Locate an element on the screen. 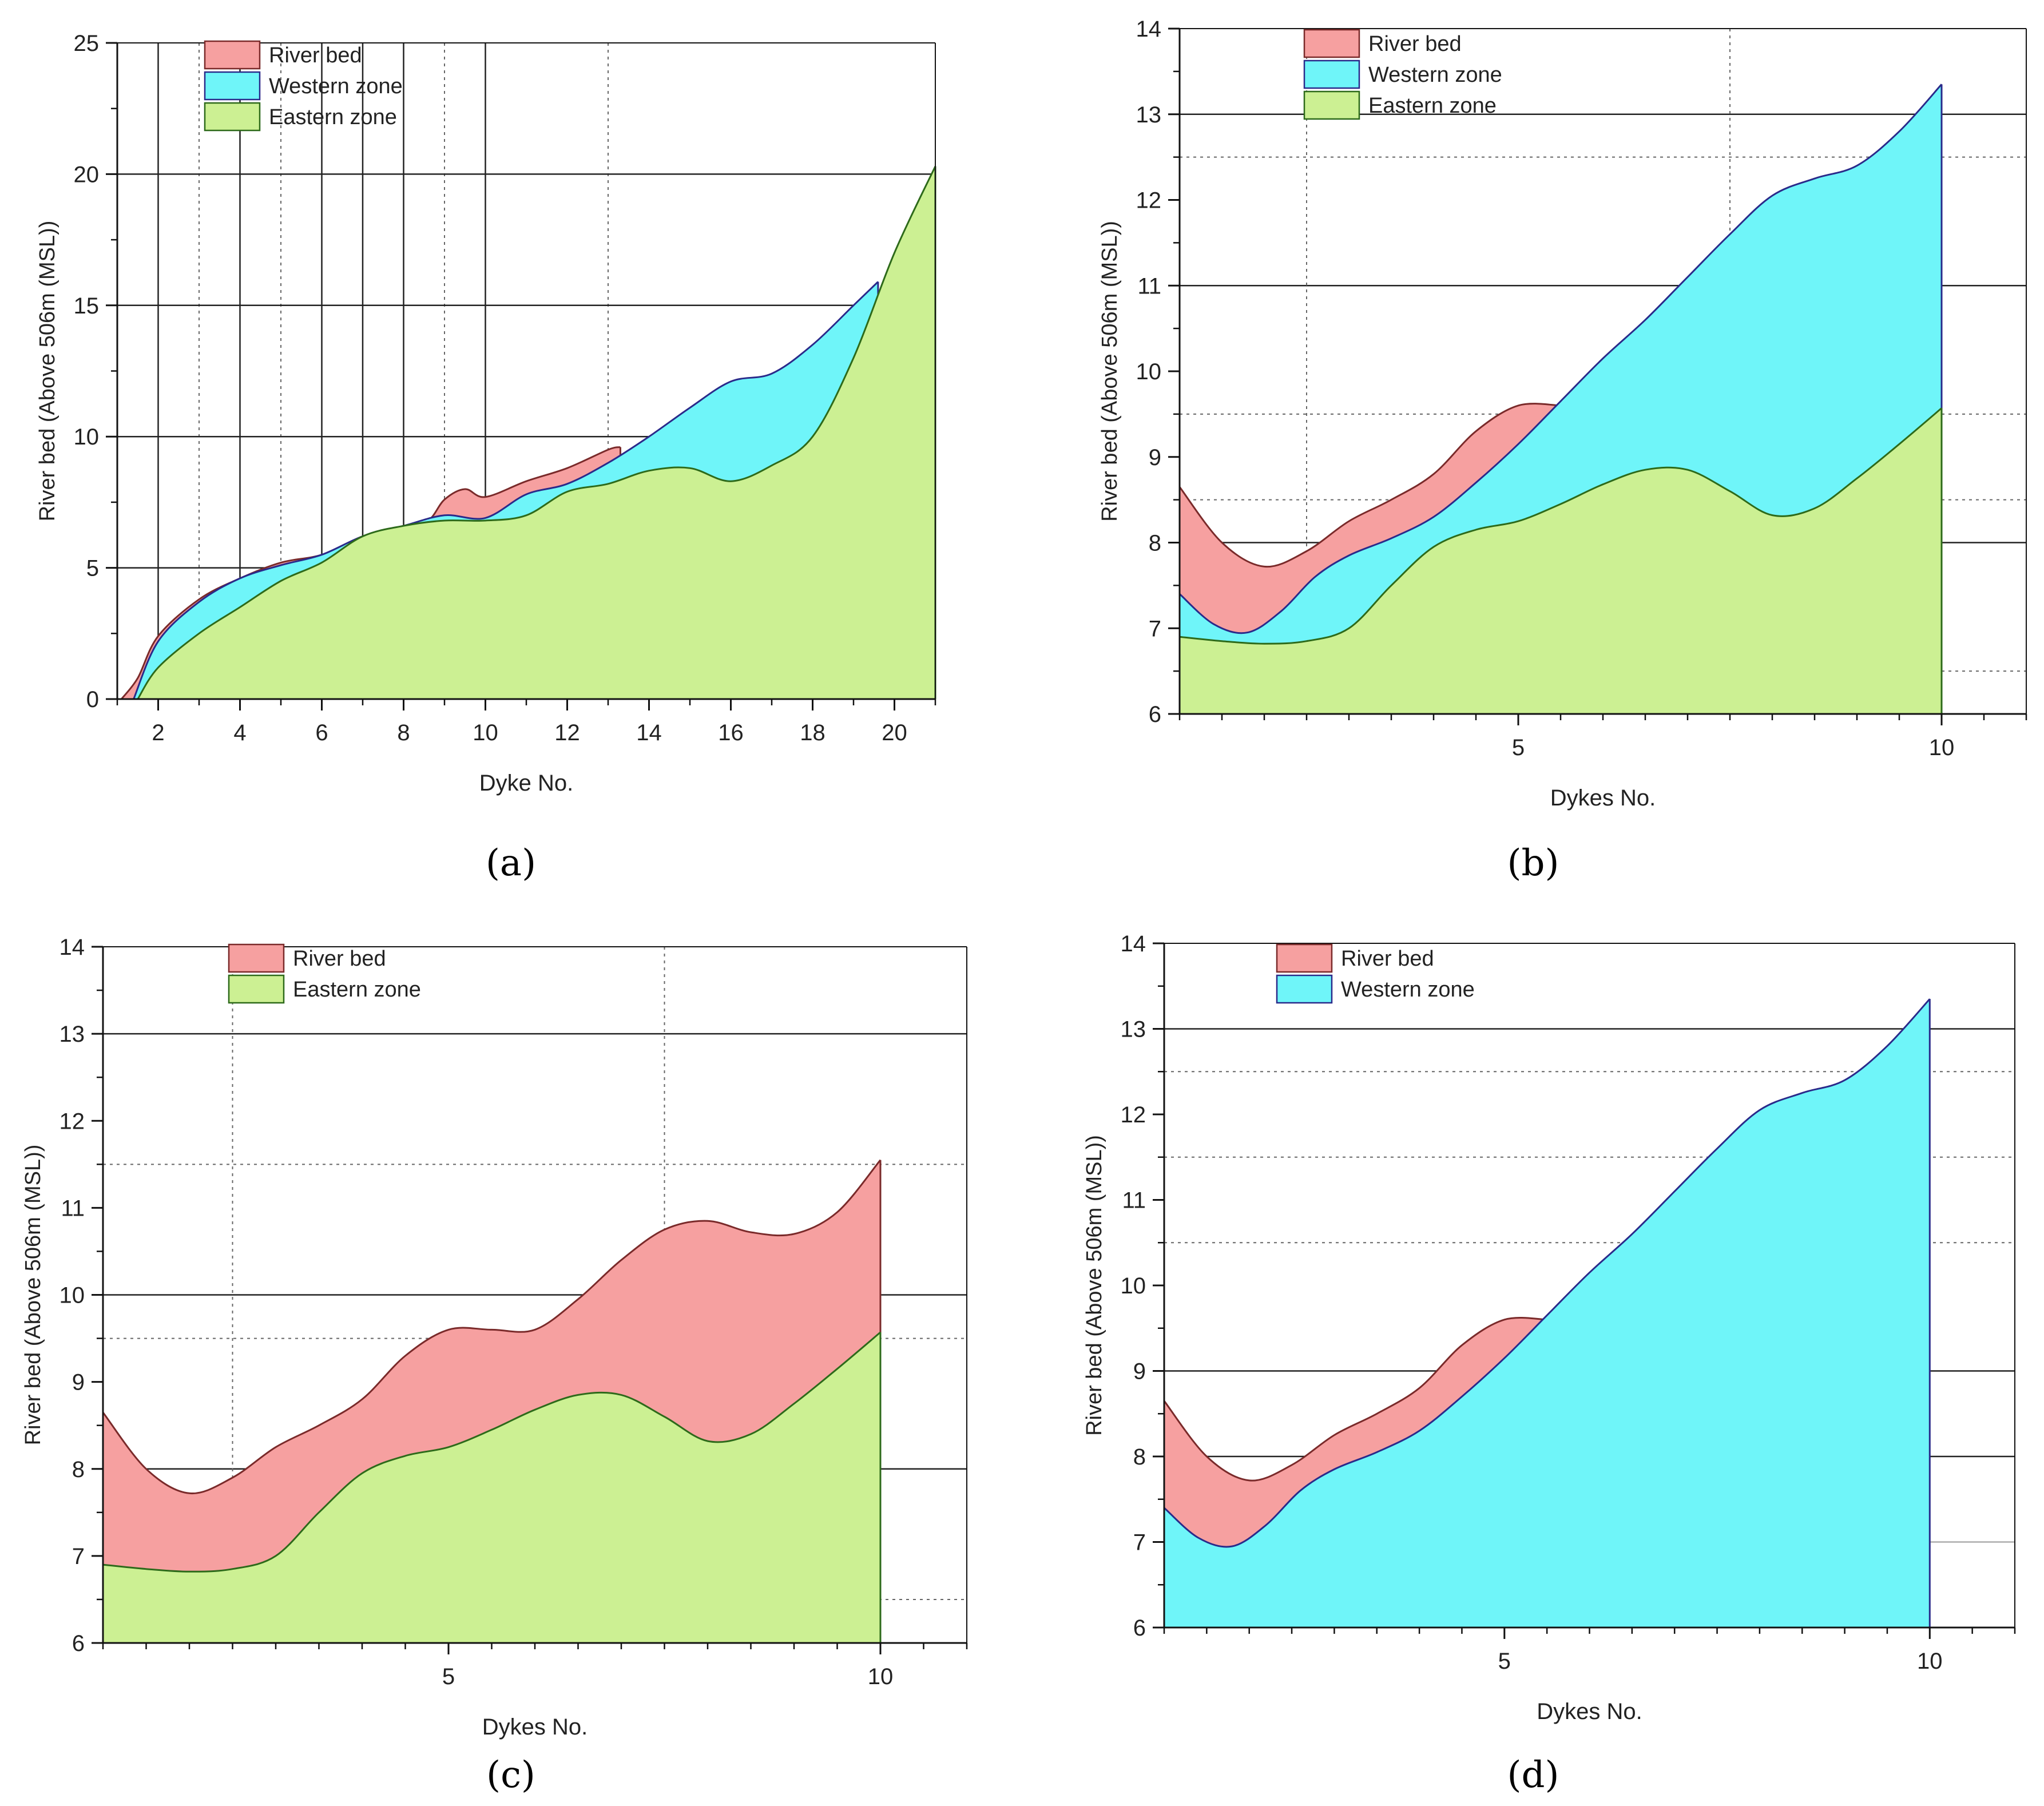 The height and width of the screenshot is (1806, 2044). y-tick-label: 5 is located at coordinates (93, 568).